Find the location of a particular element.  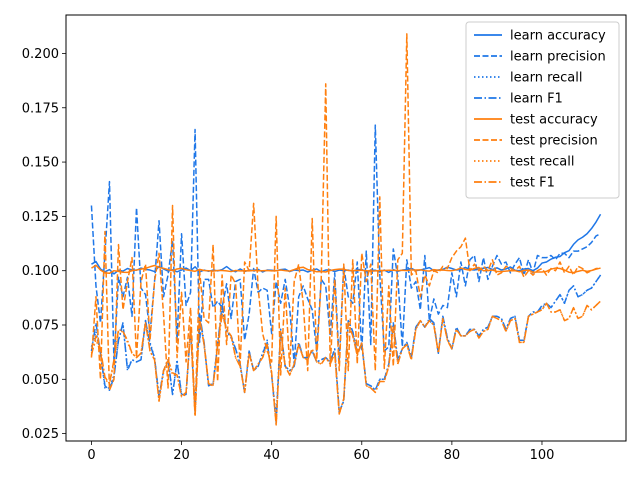

x-tick-label: 80 is located at coordinates (452, 455).